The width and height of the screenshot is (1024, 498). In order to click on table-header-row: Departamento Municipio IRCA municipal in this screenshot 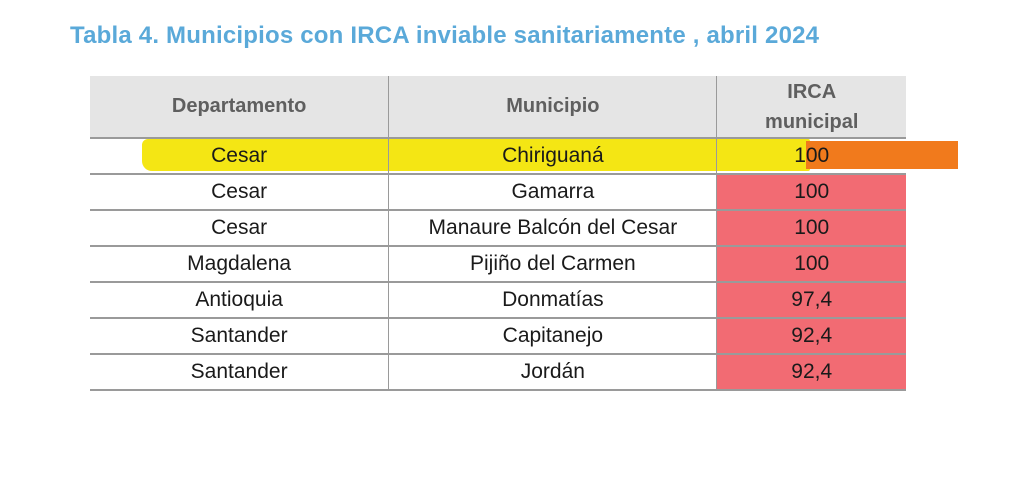, I will do `click(498, 107)`.